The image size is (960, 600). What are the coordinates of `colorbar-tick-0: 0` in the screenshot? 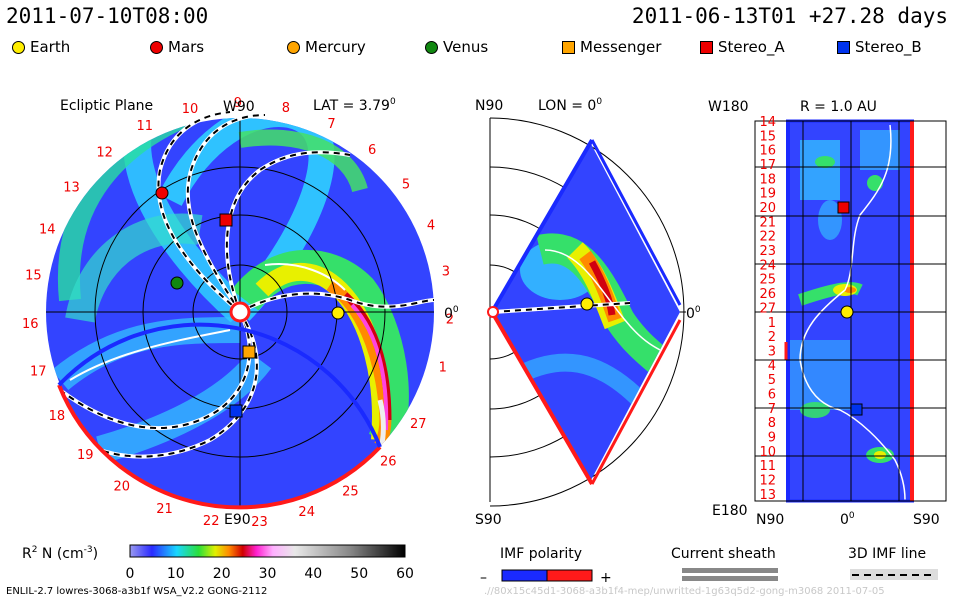 It's located at (130, 574).